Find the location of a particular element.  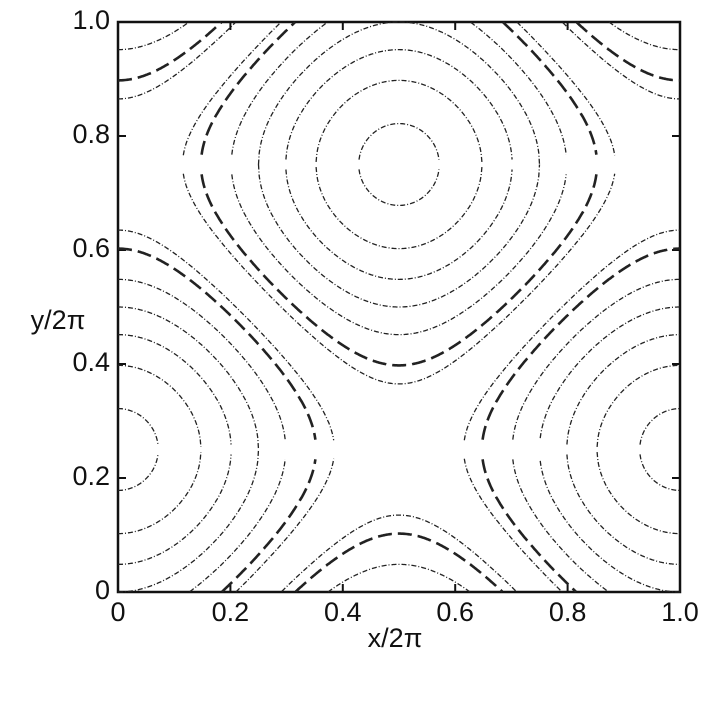

y-tick-label: 1.0 is located at coordinates (91, 20).